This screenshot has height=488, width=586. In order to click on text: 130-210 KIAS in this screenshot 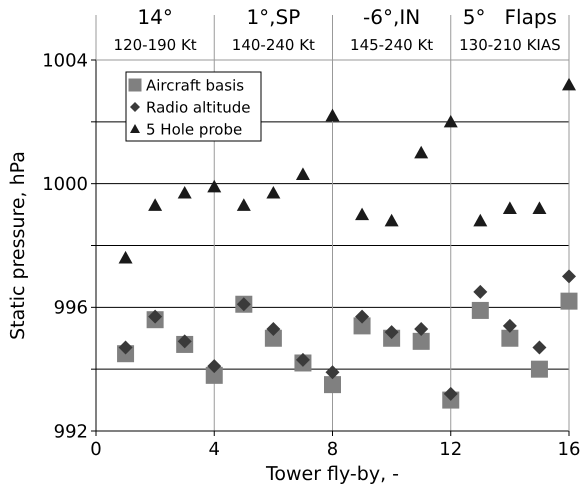, I will do `click(510, 45)`.